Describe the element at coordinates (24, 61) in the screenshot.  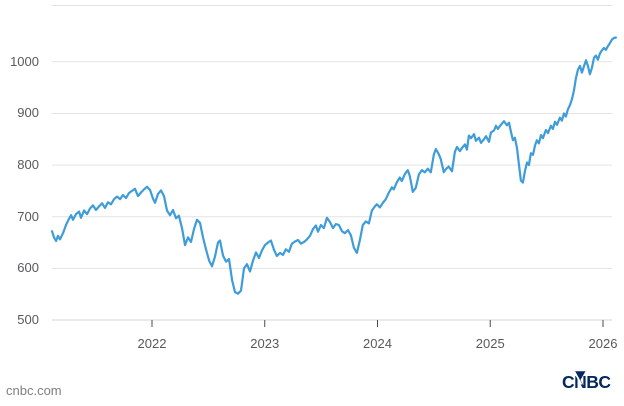
I see `y-axis-label: 1000` at that location.